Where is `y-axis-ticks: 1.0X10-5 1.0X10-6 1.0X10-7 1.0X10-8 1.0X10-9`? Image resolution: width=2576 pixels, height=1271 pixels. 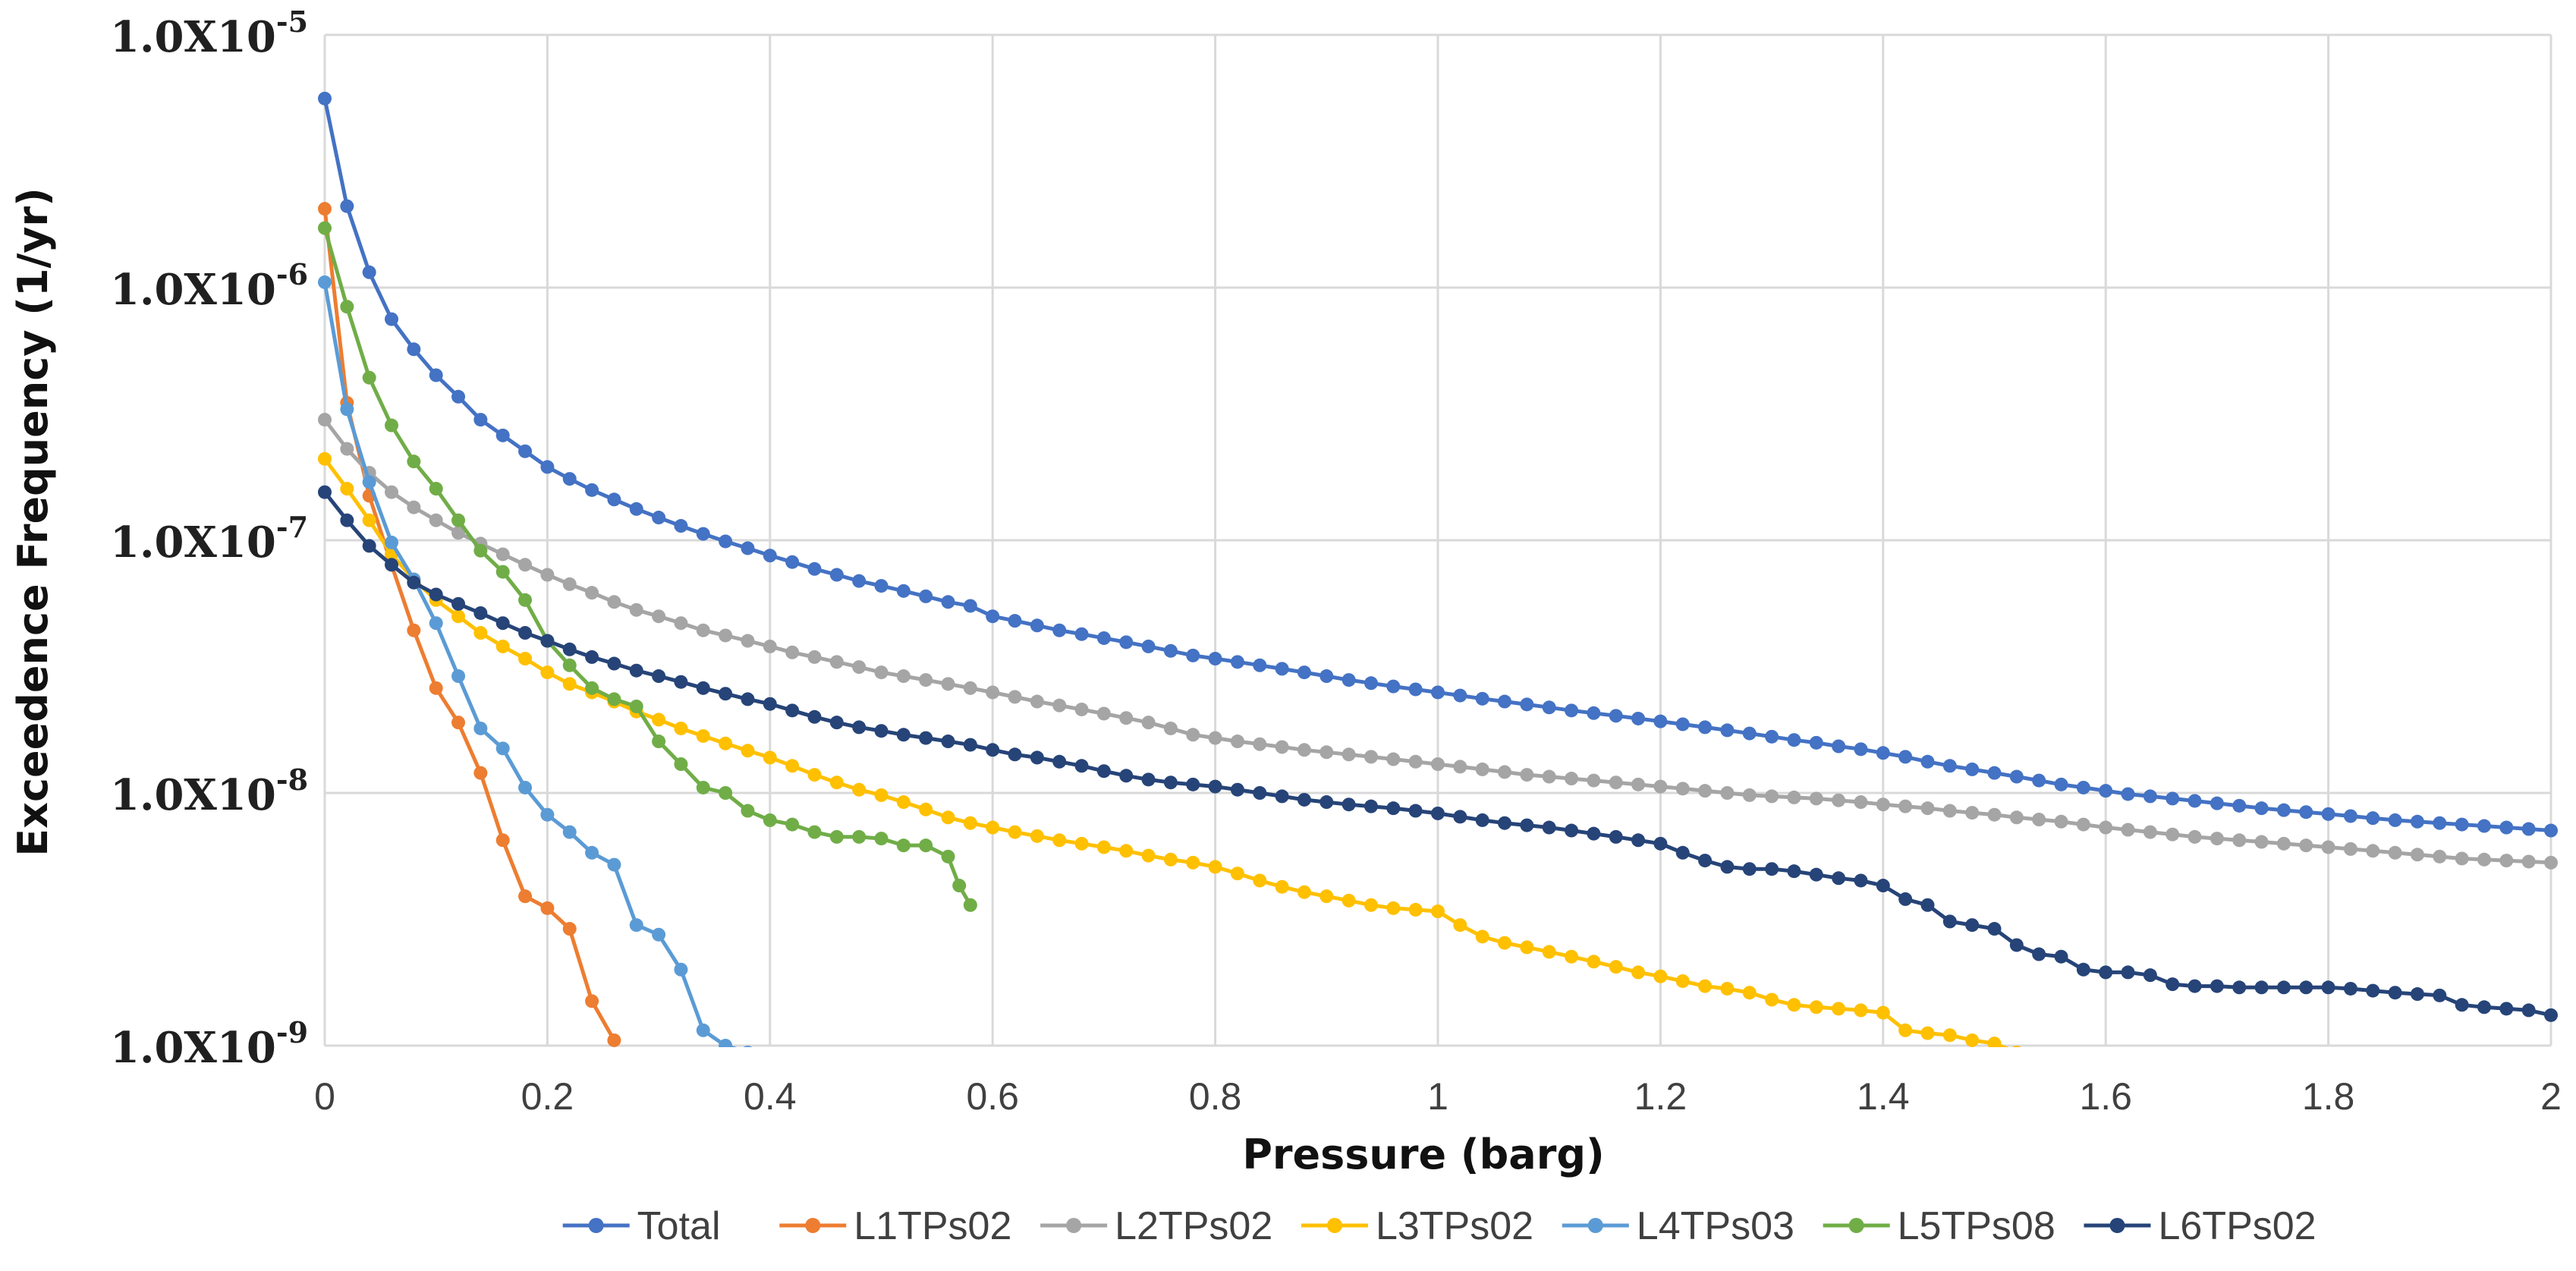 y-axis-ticks: 1.0X10-5 1.0X10-6 1.0X10-7 1.0X10-8 1.0X10-9 is located at coordinates (209, 539).